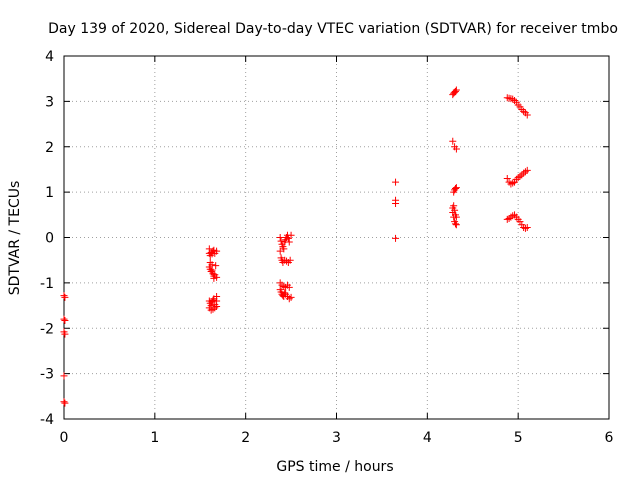 The image size is (640, 480). I want to click on y-tick-label: -2, so click(47, 329).